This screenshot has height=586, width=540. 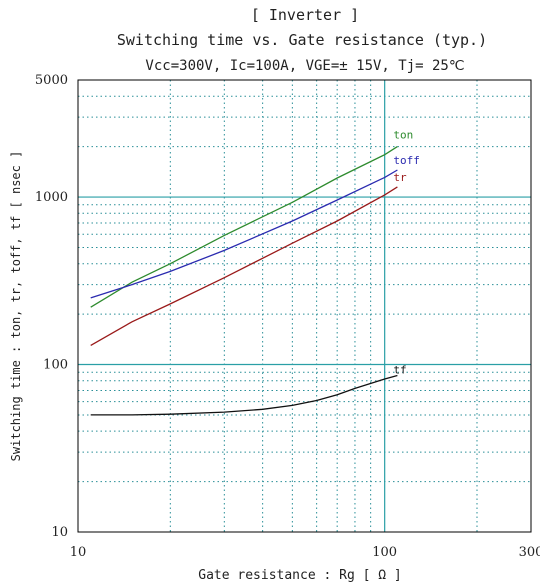 What do you see at coordinates (78, 552) in the screenshot?
I see `x-tick-label: 10` at bounding box center [78, 552].